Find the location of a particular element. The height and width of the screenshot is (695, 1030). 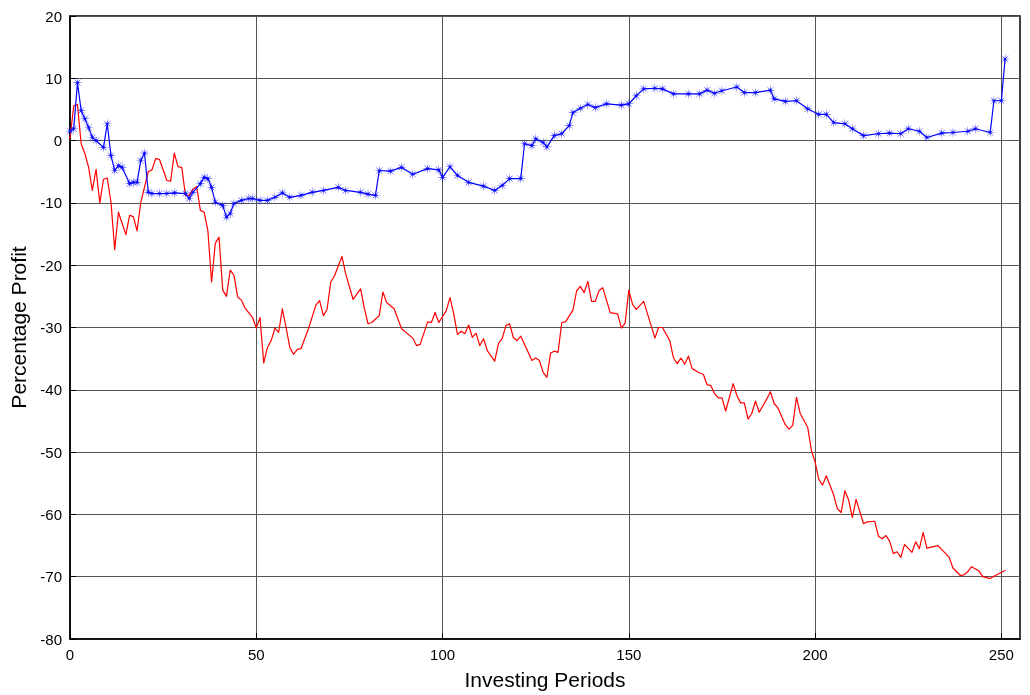

y-tick-label: 20 is located at coordinates (53, 16).